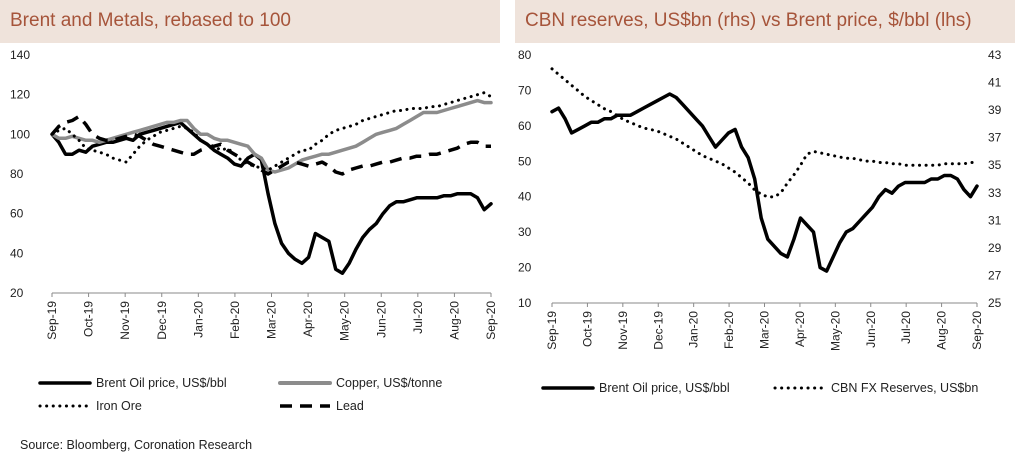 The image size is (1024, 462). What do you see at coordinates (162, 320) in the screenshot?
I see `left-x-tick-label: Dec-19` at bounding box center [162, 320].